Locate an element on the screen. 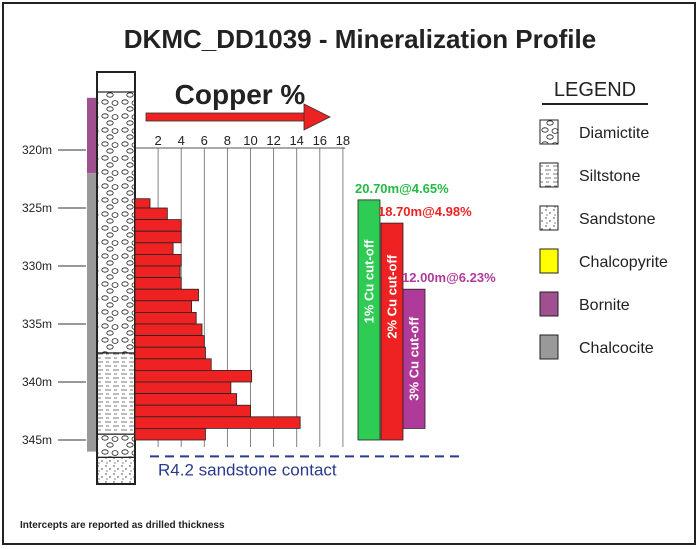  legend-swatch-chalcocite is located at coordinates (549, 347).